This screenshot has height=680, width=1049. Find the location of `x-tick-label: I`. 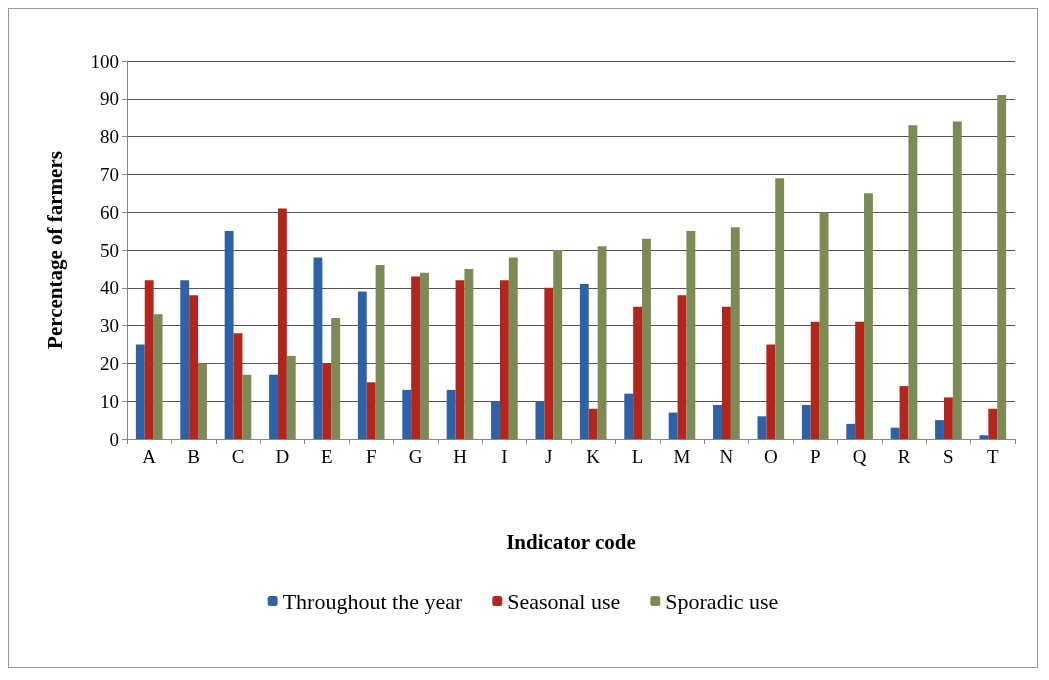

x-tick-label: I is located at coordinates (504, 456).